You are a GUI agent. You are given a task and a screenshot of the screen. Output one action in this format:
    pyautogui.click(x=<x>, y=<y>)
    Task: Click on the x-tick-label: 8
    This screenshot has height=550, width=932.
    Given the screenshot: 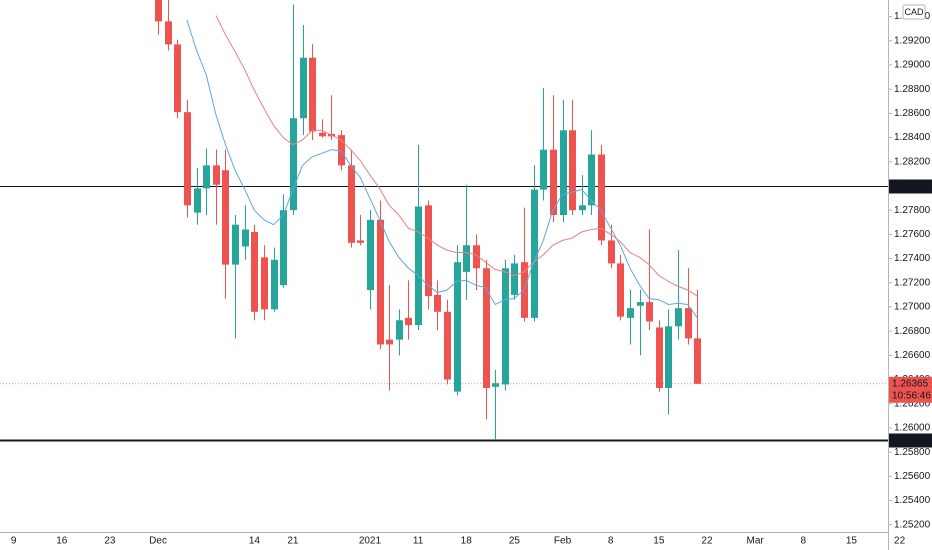 What is the action you would take?
    pyautogui.click(x=611, y=541)
    